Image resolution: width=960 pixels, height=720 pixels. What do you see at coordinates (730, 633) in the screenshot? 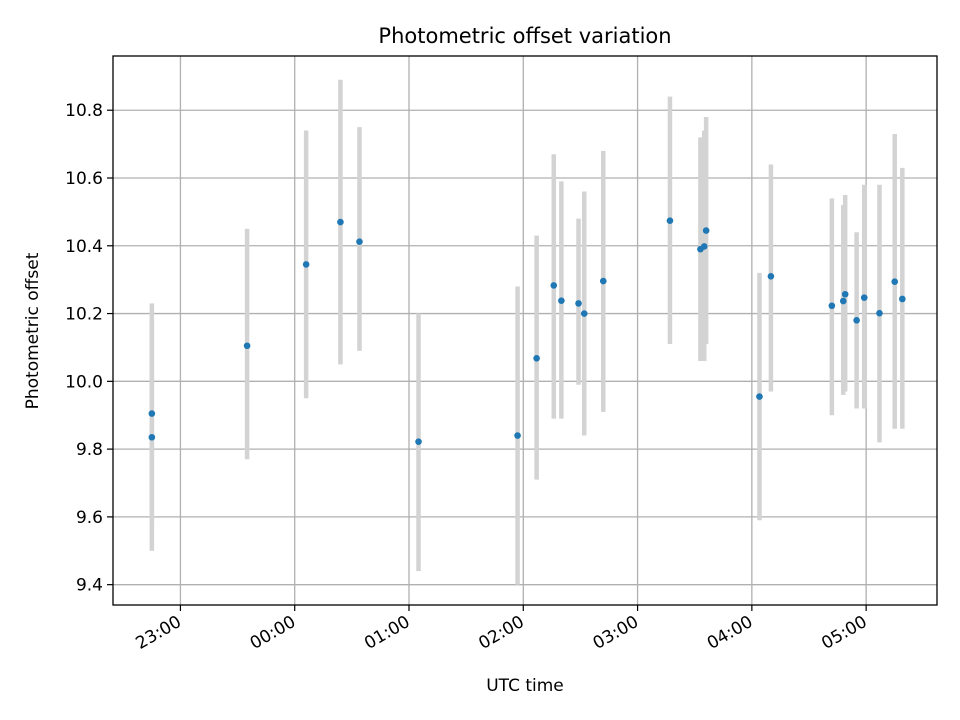
I see `x-tick-label: 04:00` at bounding box center [730, 633].